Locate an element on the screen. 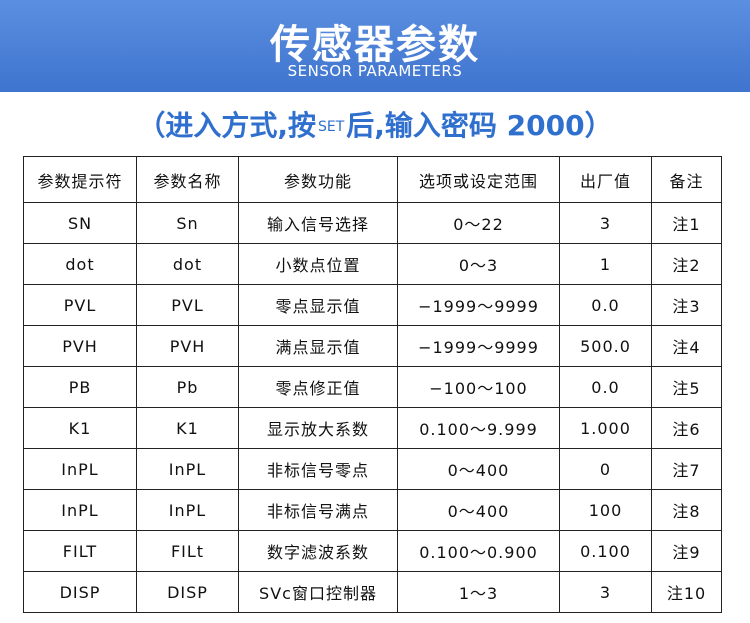 Image resolution: width=750 pixels, height=623 pixels. table-cell: FILT is located at coordinates (80, 551).